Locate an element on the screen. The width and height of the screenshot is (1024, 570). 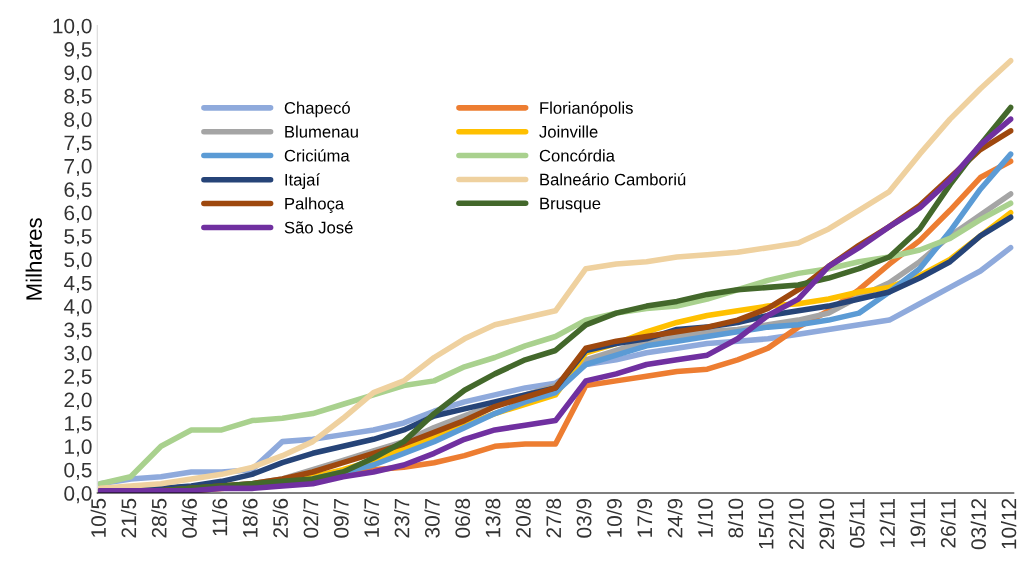
y-tick-label: 6,0 is located at coordinates (78, 214).